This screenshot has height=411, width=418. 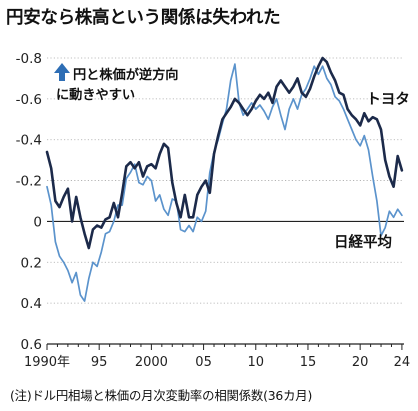 I want to click on series-label-nikkei: 日経平均, so click(x=363, y=242).